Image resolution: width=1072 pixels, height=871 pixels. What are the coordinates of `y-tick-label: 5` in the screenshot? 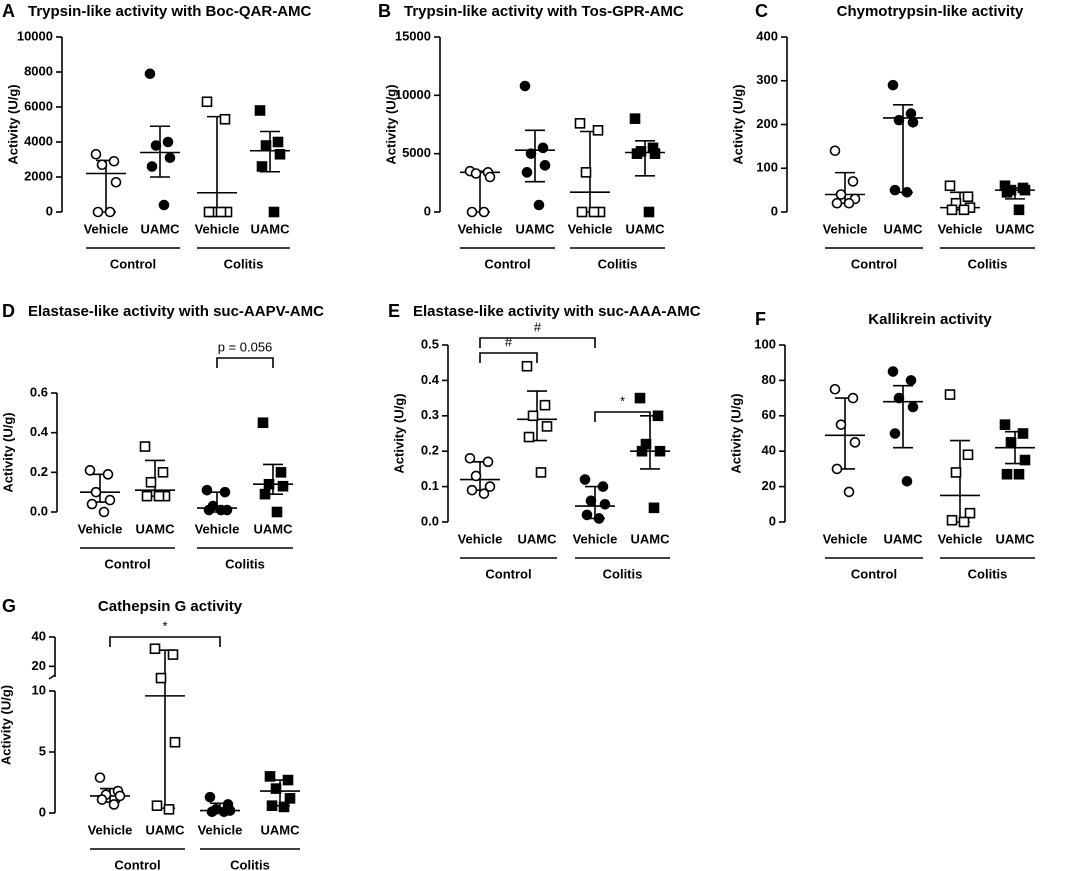 It's located at (42, 750).